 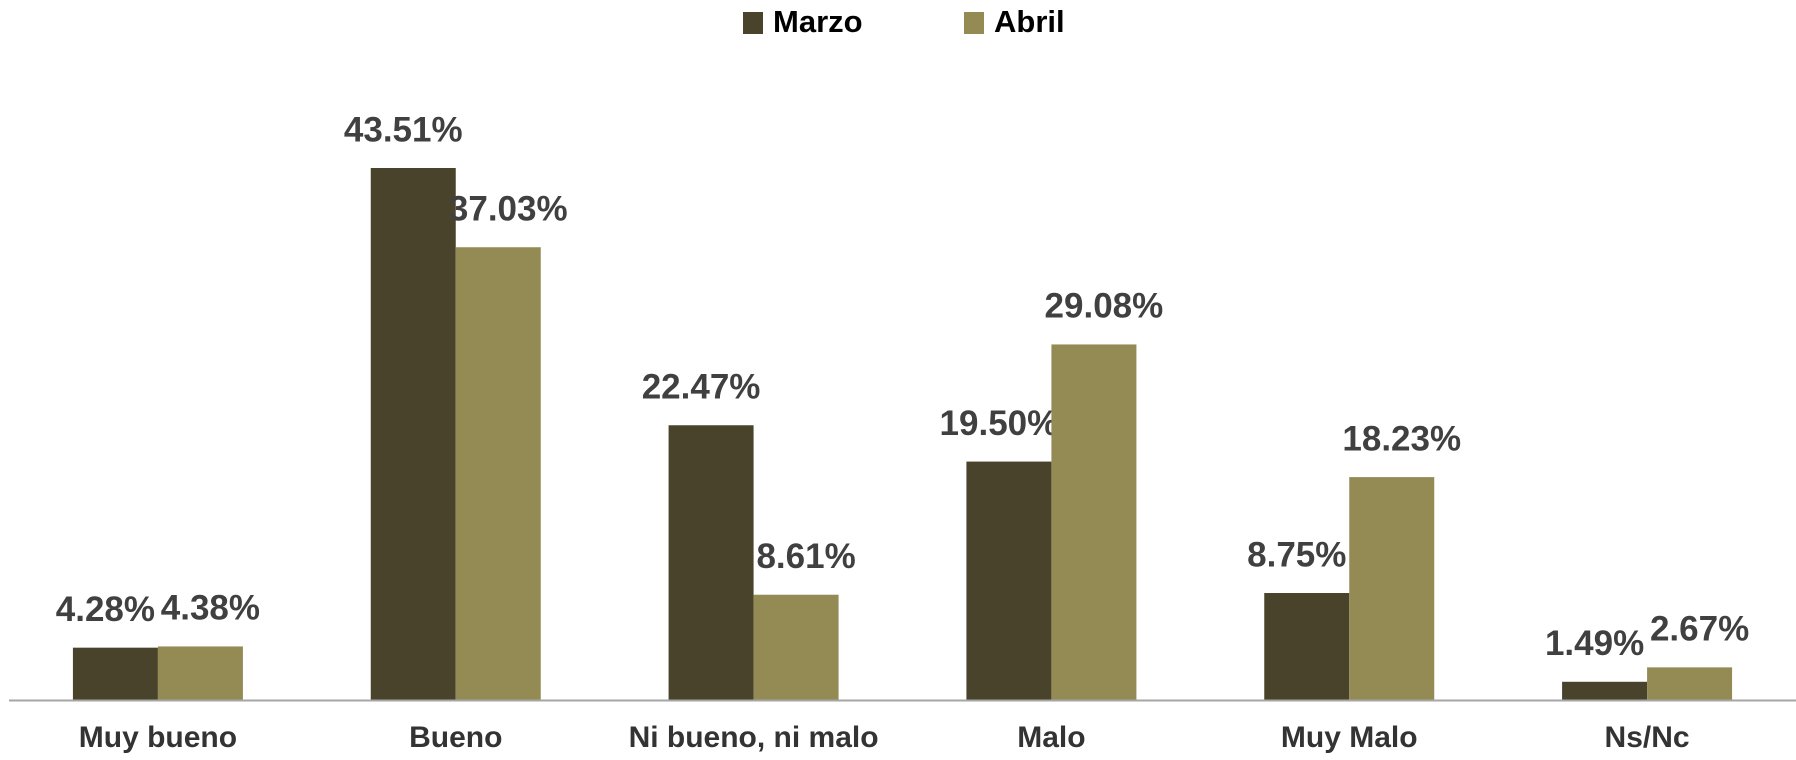 I want to click on x-tick-label: Muy bueno, so click(x=158, y=737).